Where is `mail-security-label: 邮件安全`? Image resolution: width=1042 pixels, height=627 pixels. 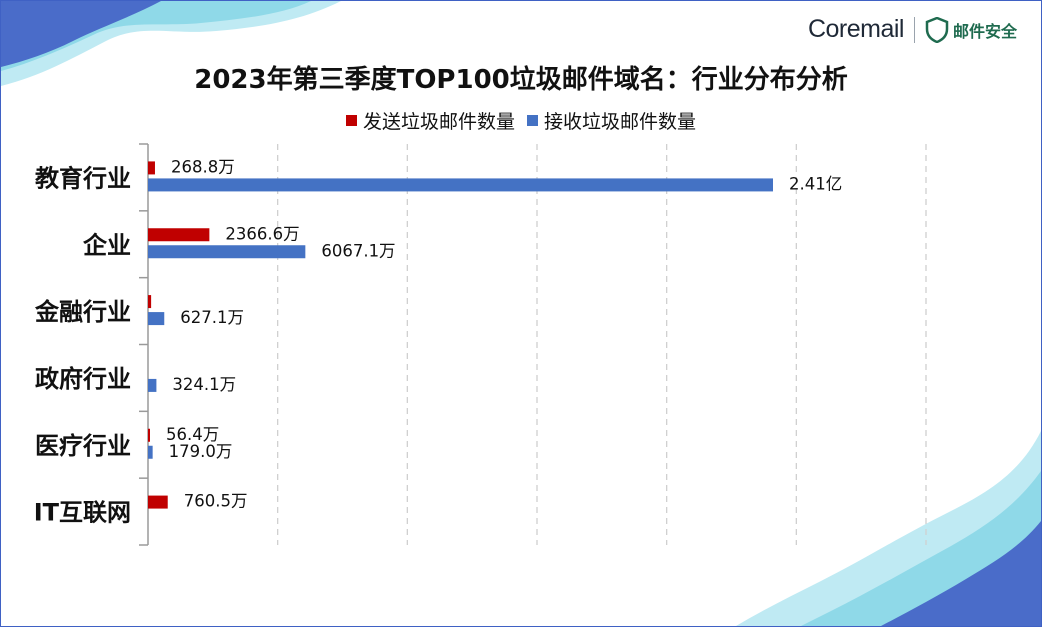
mail-security-label: 邮件安全 is located at coordinates (984, 31).